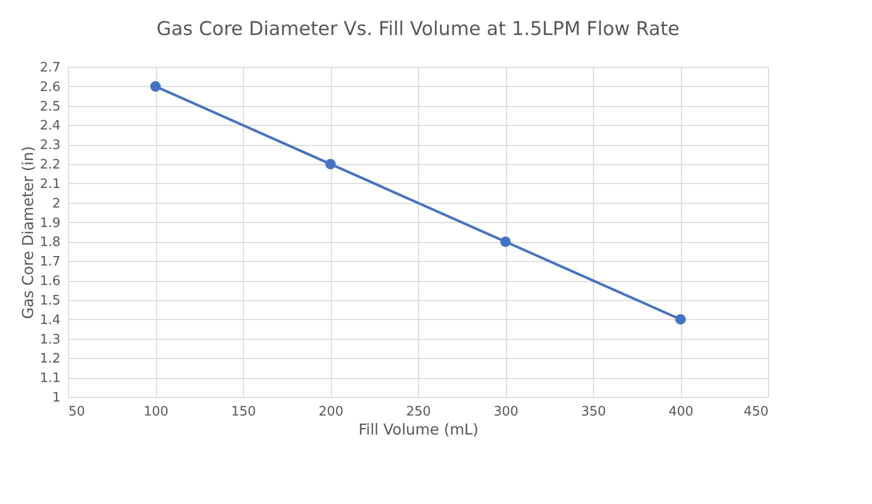  I want to click on x-tick-label: 300, so click(506, 412).